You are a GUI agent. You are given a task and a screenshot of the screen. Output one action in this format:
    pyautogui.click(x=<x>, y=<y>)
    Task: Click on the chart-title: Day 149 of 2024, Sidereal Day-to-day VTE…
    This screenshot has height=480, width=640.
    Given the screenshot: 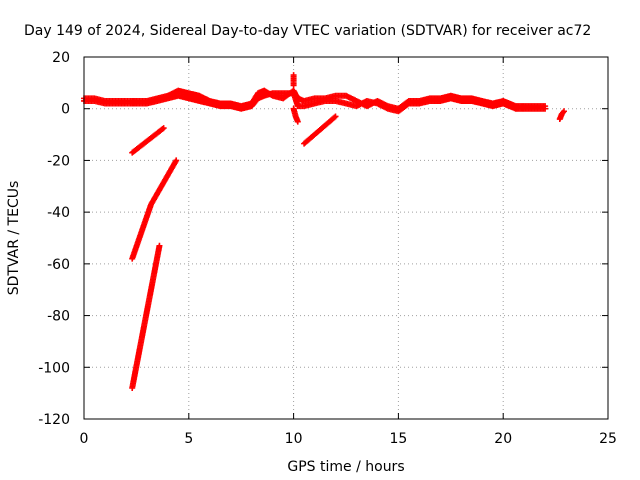 What is the action you would take?
    pyautogui.click(x=307, y=31)
    